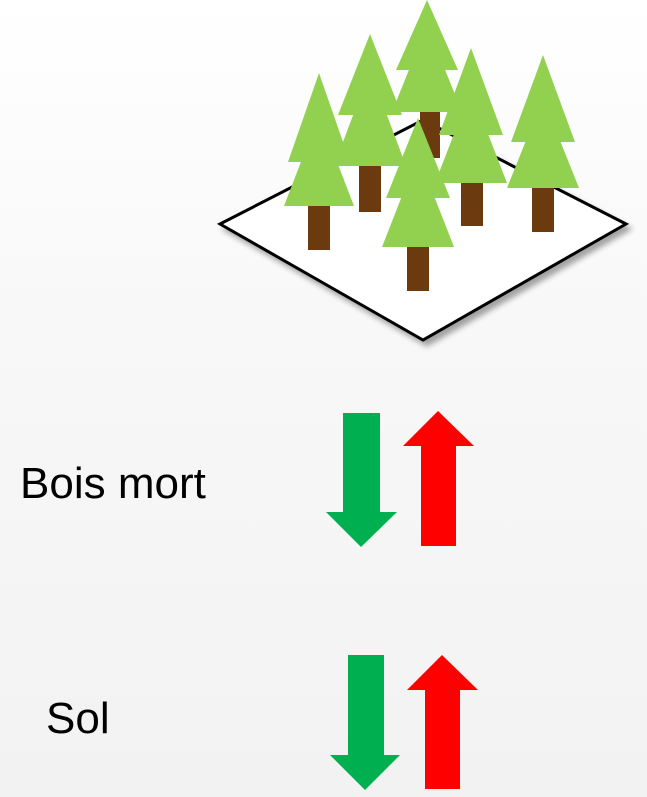 This screenshot has height=797, width=647. What do you see at coordinates (78, 718) in the screenshot?
I see `soil-label: Sol` at bounding box center [78, 718].